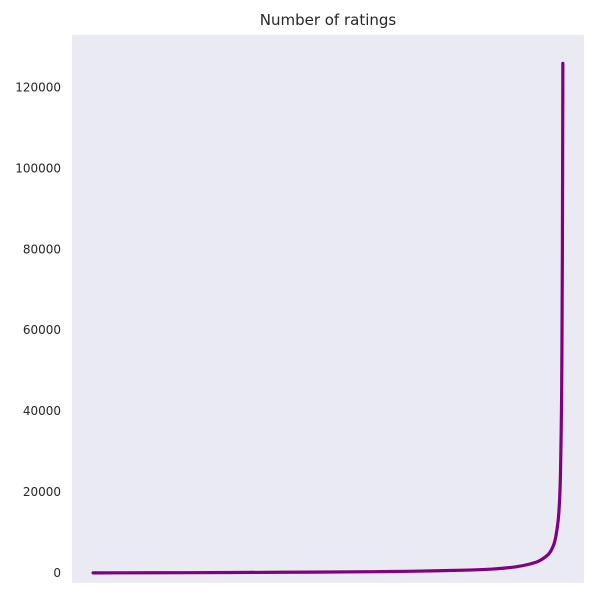  I want to click on y-tick-label: 40000, so click(42, 411).